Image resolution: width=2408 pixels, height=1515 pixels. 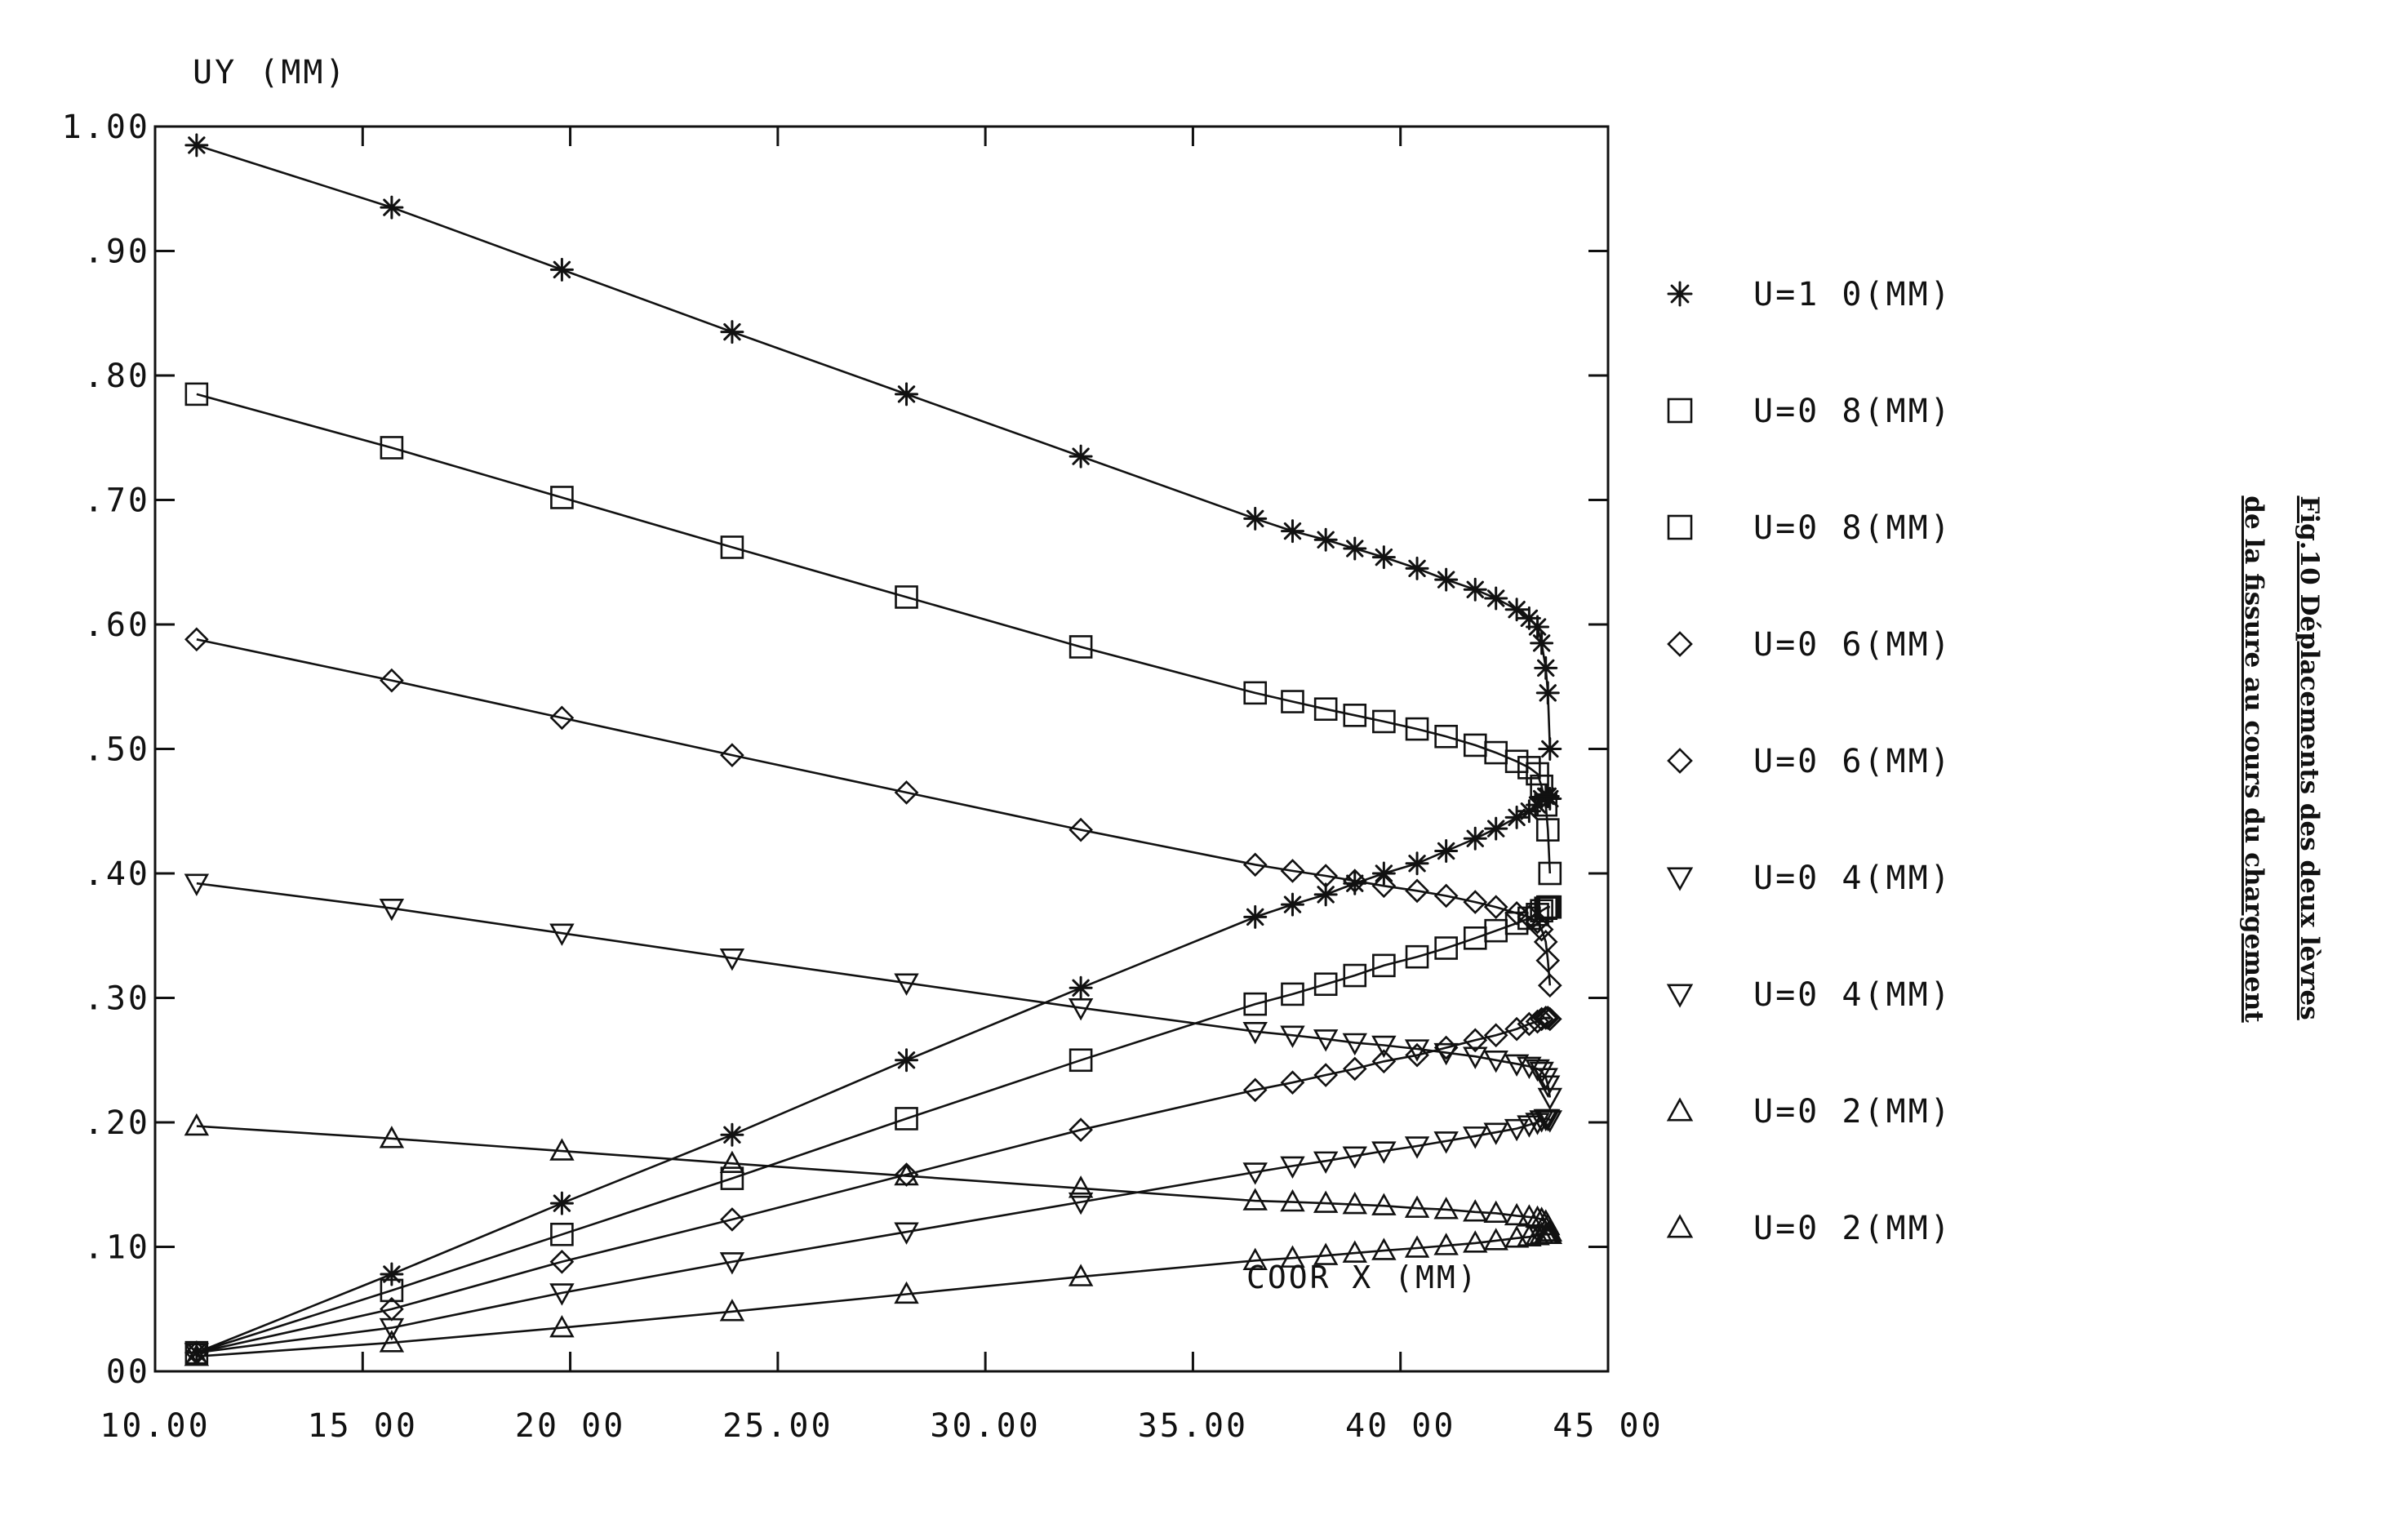 What do you see at coordinates (985, 1426) in the screenshot?
I see `x-tick-label: 30.00` at bounding box center [985, 1426].